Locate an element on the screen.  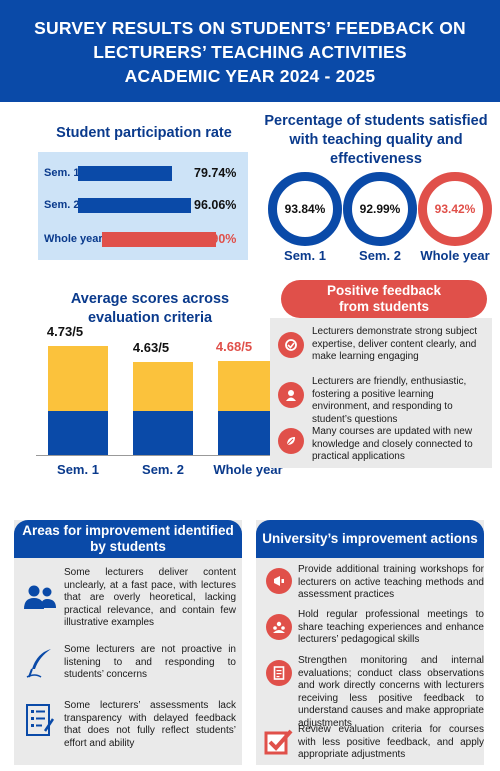
actions-panel is located at coordinates (370, 642).